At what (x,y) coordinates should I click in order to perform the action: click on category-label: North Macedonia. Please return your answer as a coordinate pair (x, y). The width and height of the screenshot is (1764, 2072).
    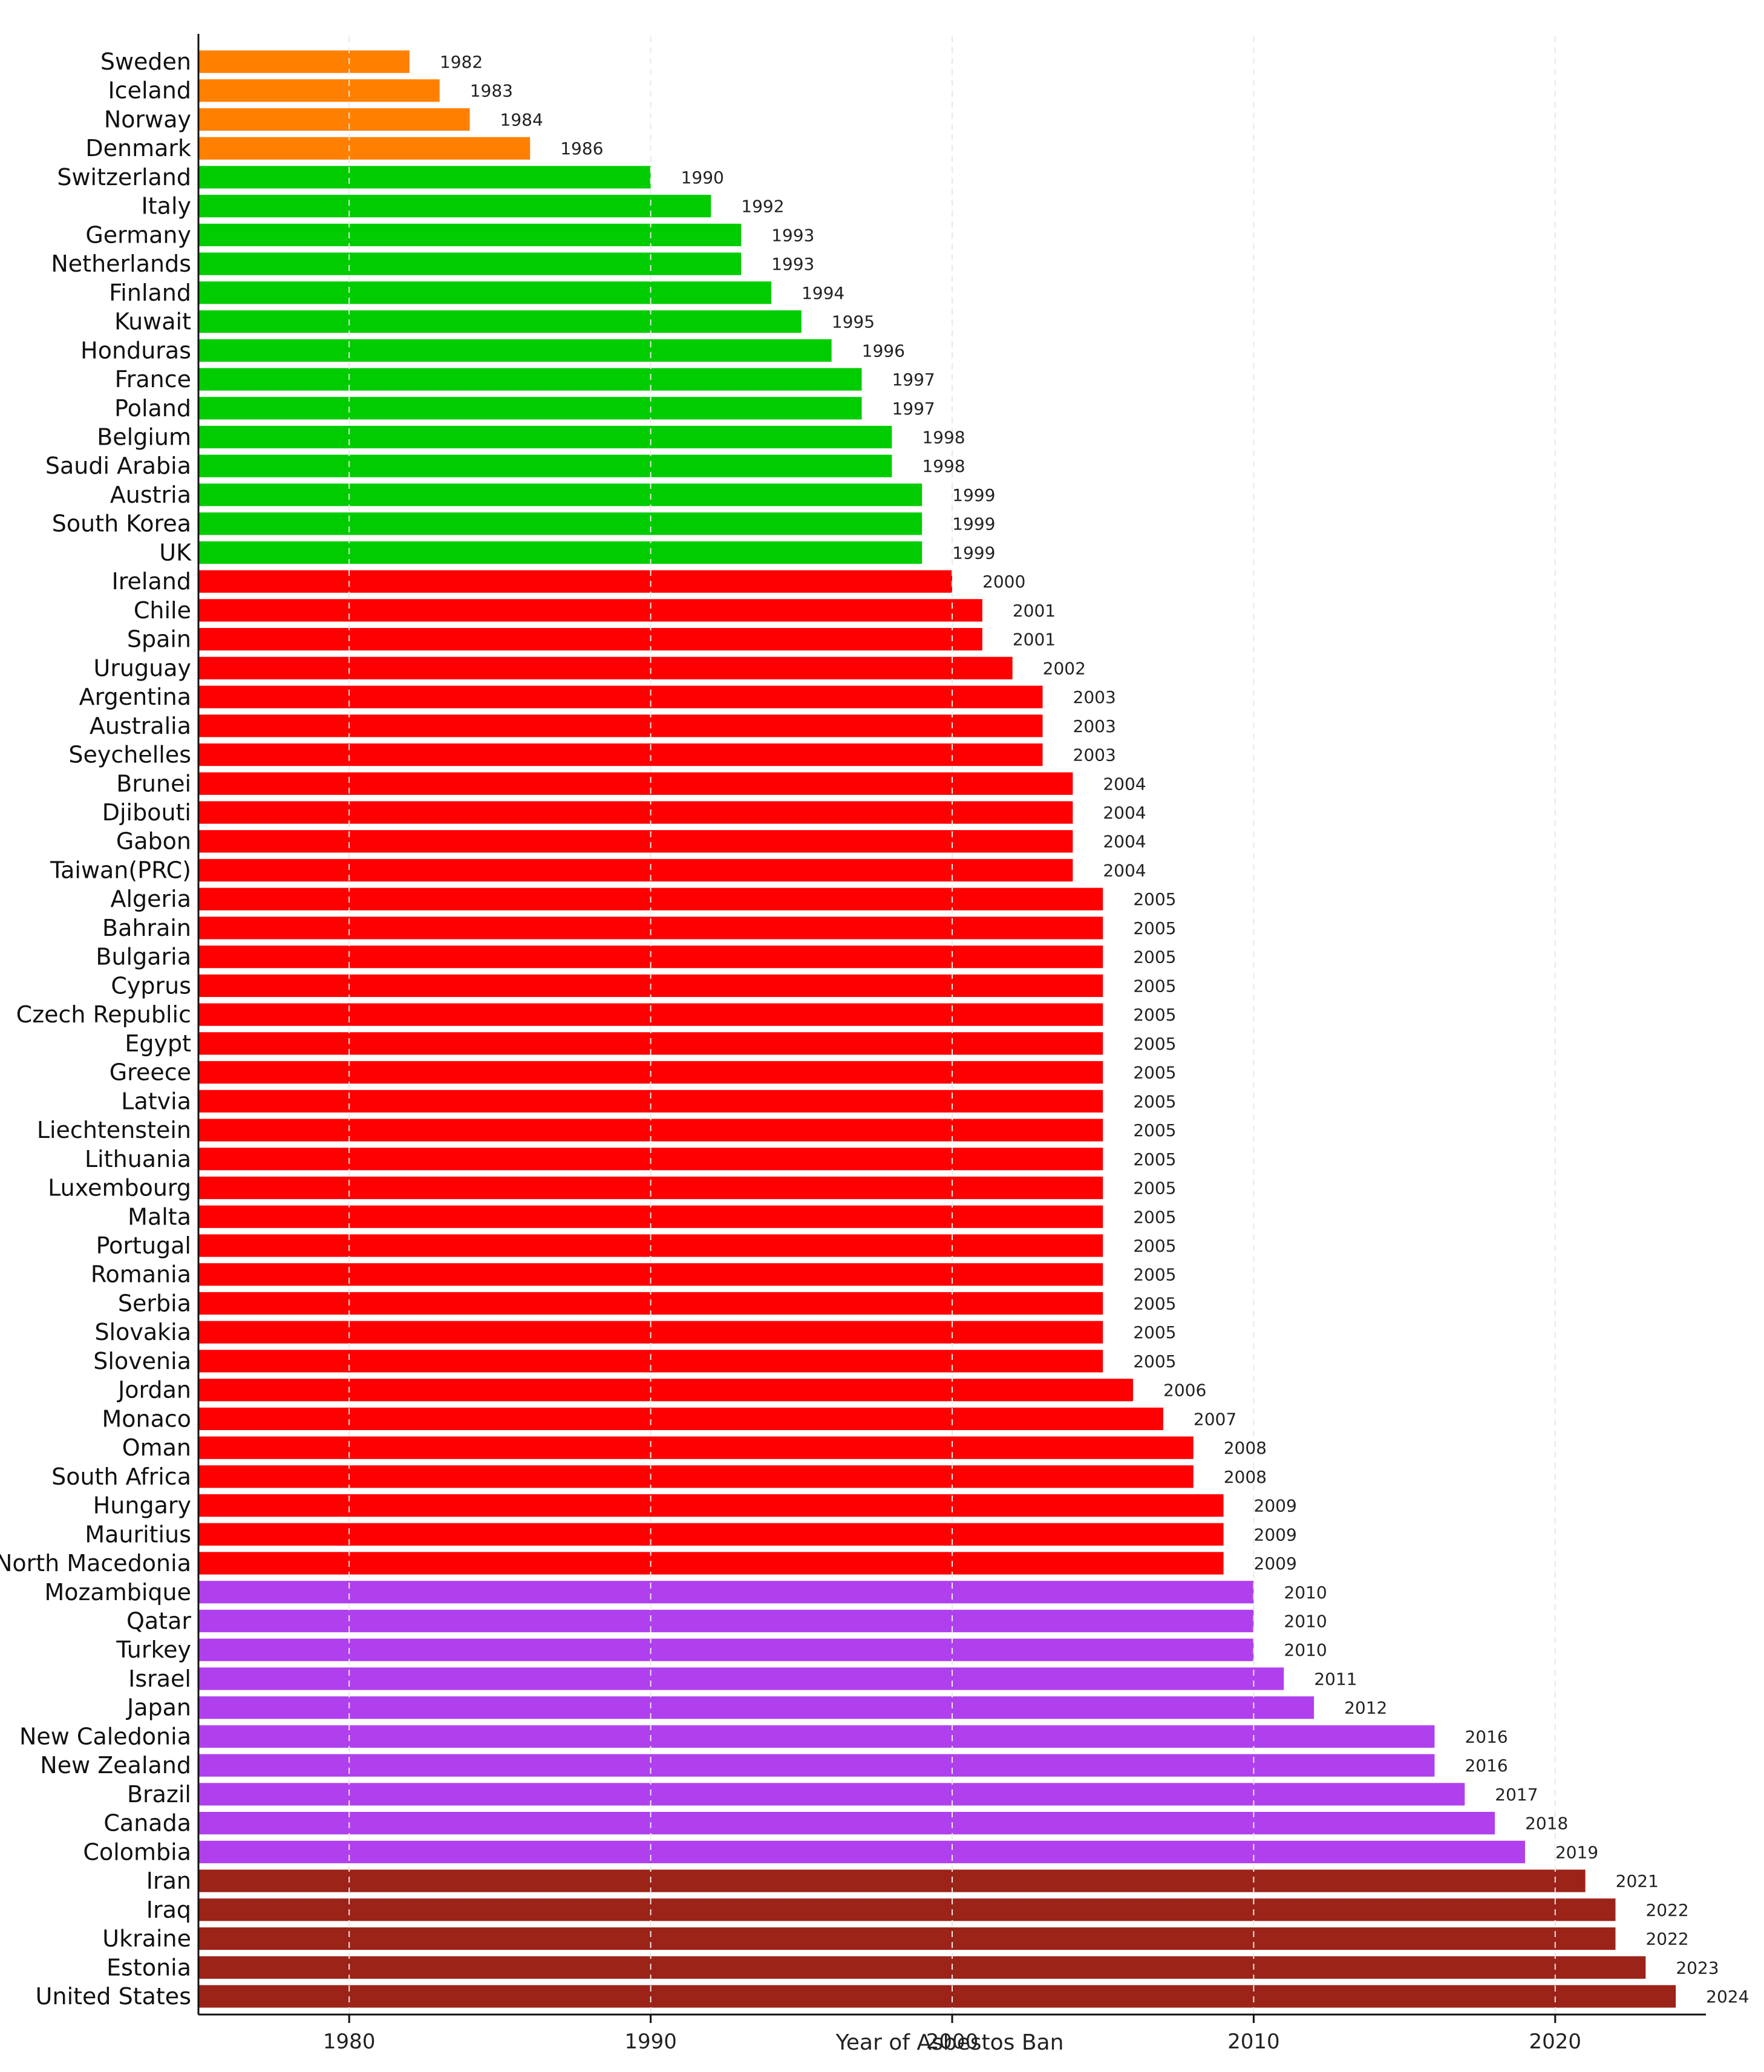
    Looking at the image, I should click on (95, 1563).